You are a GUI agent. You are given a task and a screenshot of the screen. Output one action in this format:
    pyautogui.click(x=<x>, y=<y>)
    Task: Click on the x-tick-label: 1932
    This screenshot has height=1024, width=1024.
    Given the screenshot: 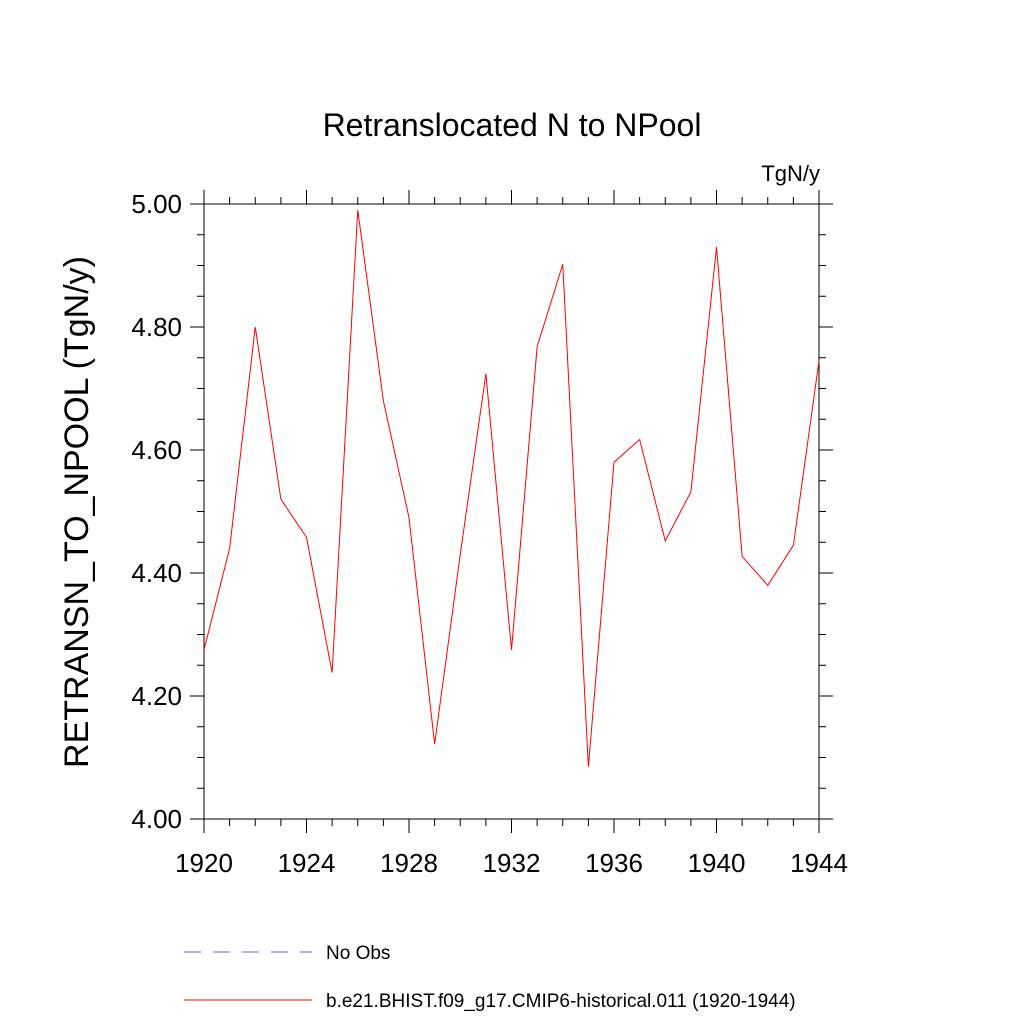 What is the action you would take?
    pyautogui.click(x=512, y=863)
    